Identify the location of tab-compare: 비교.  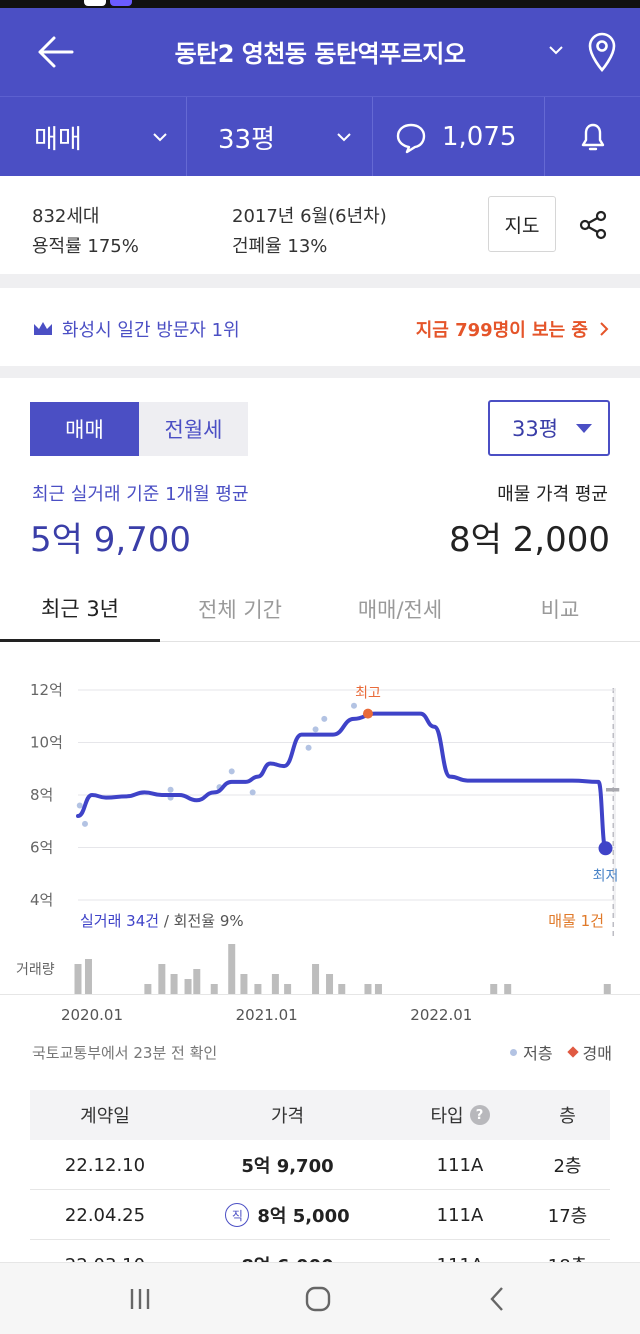
(560, 610).